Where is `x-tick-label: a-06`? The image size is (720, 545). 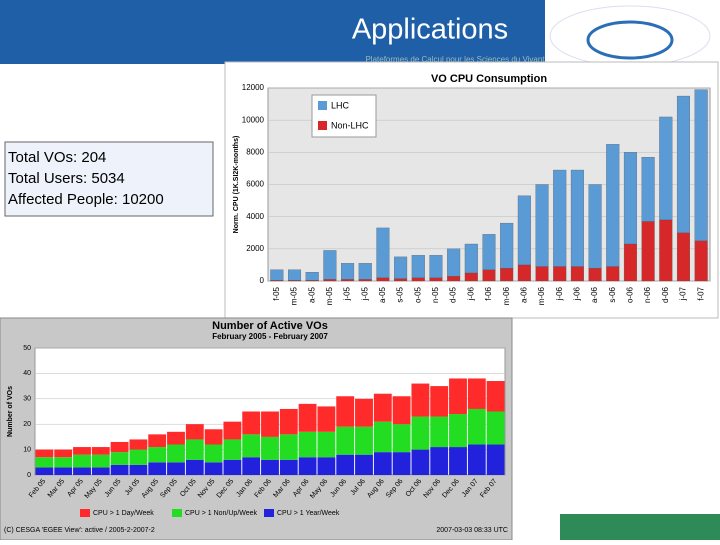 x-tick-label: a-06 is located at coordinates (594, 294).